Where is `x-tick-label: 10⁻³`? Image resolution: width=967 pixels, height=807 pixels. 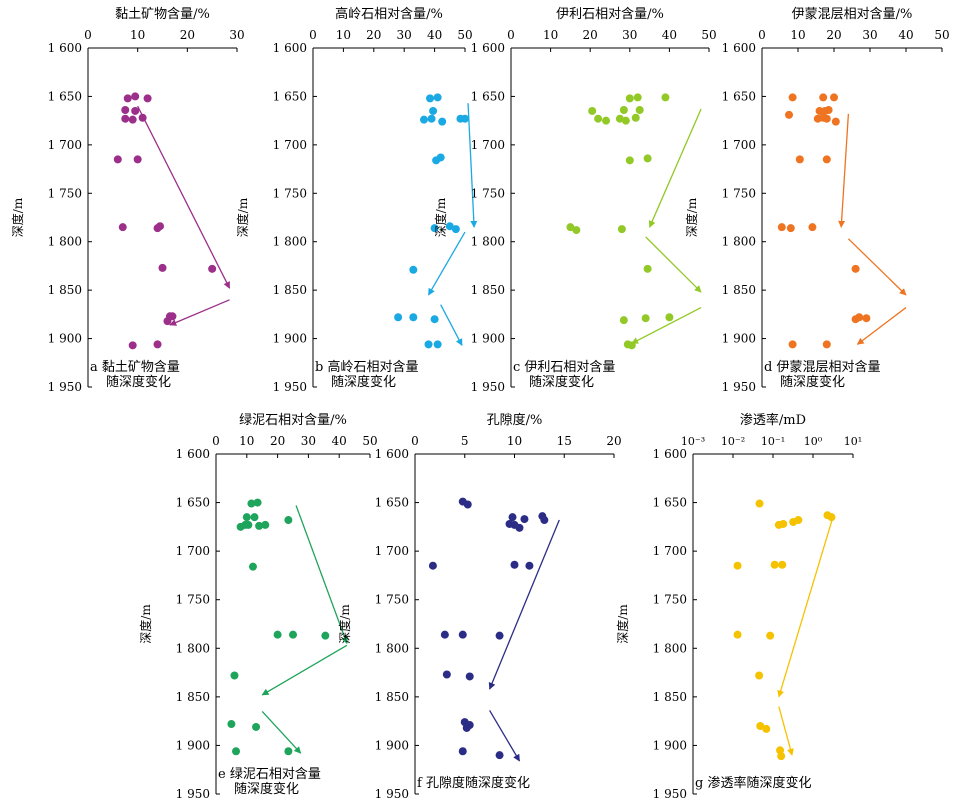
x-tick-label: 10⁻³ is located at coordinates (693, 441).